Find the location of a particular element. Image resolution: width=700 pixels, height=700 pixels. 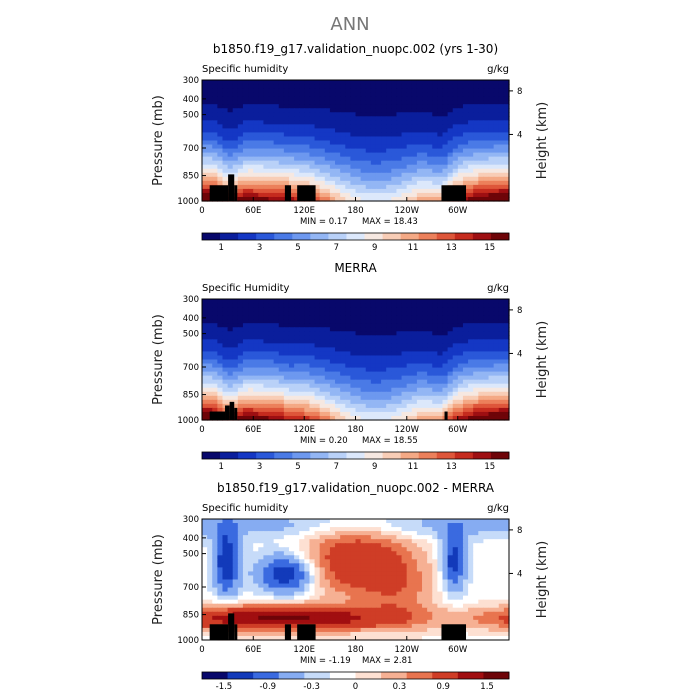

y-tick-label: 400 is located at coordinates (191, 100).